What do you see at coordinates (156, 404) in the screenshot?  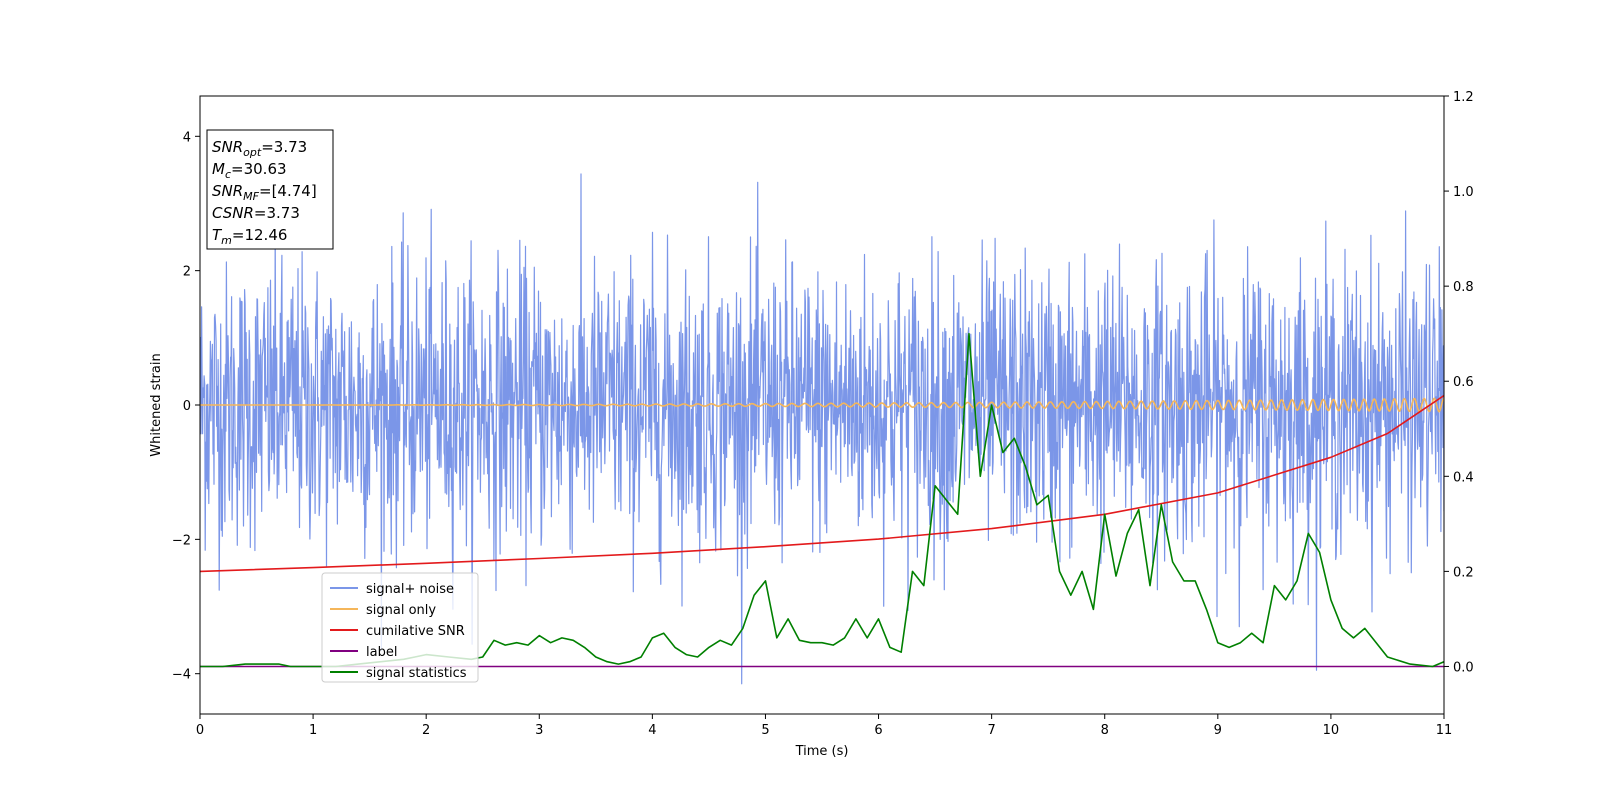 I see `y-axis-label: Whitened strain` at bounding box center [156, 404].